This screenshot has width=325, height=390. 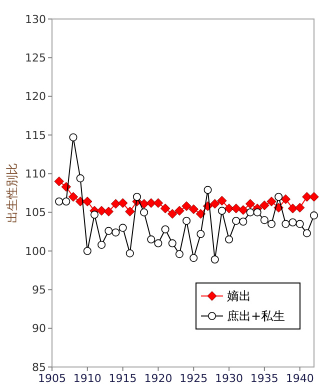 What do you see at coordinates (229, 378) in the screenshot?
I see `x-tick-label: 1930` at bounding box center [229, 378].